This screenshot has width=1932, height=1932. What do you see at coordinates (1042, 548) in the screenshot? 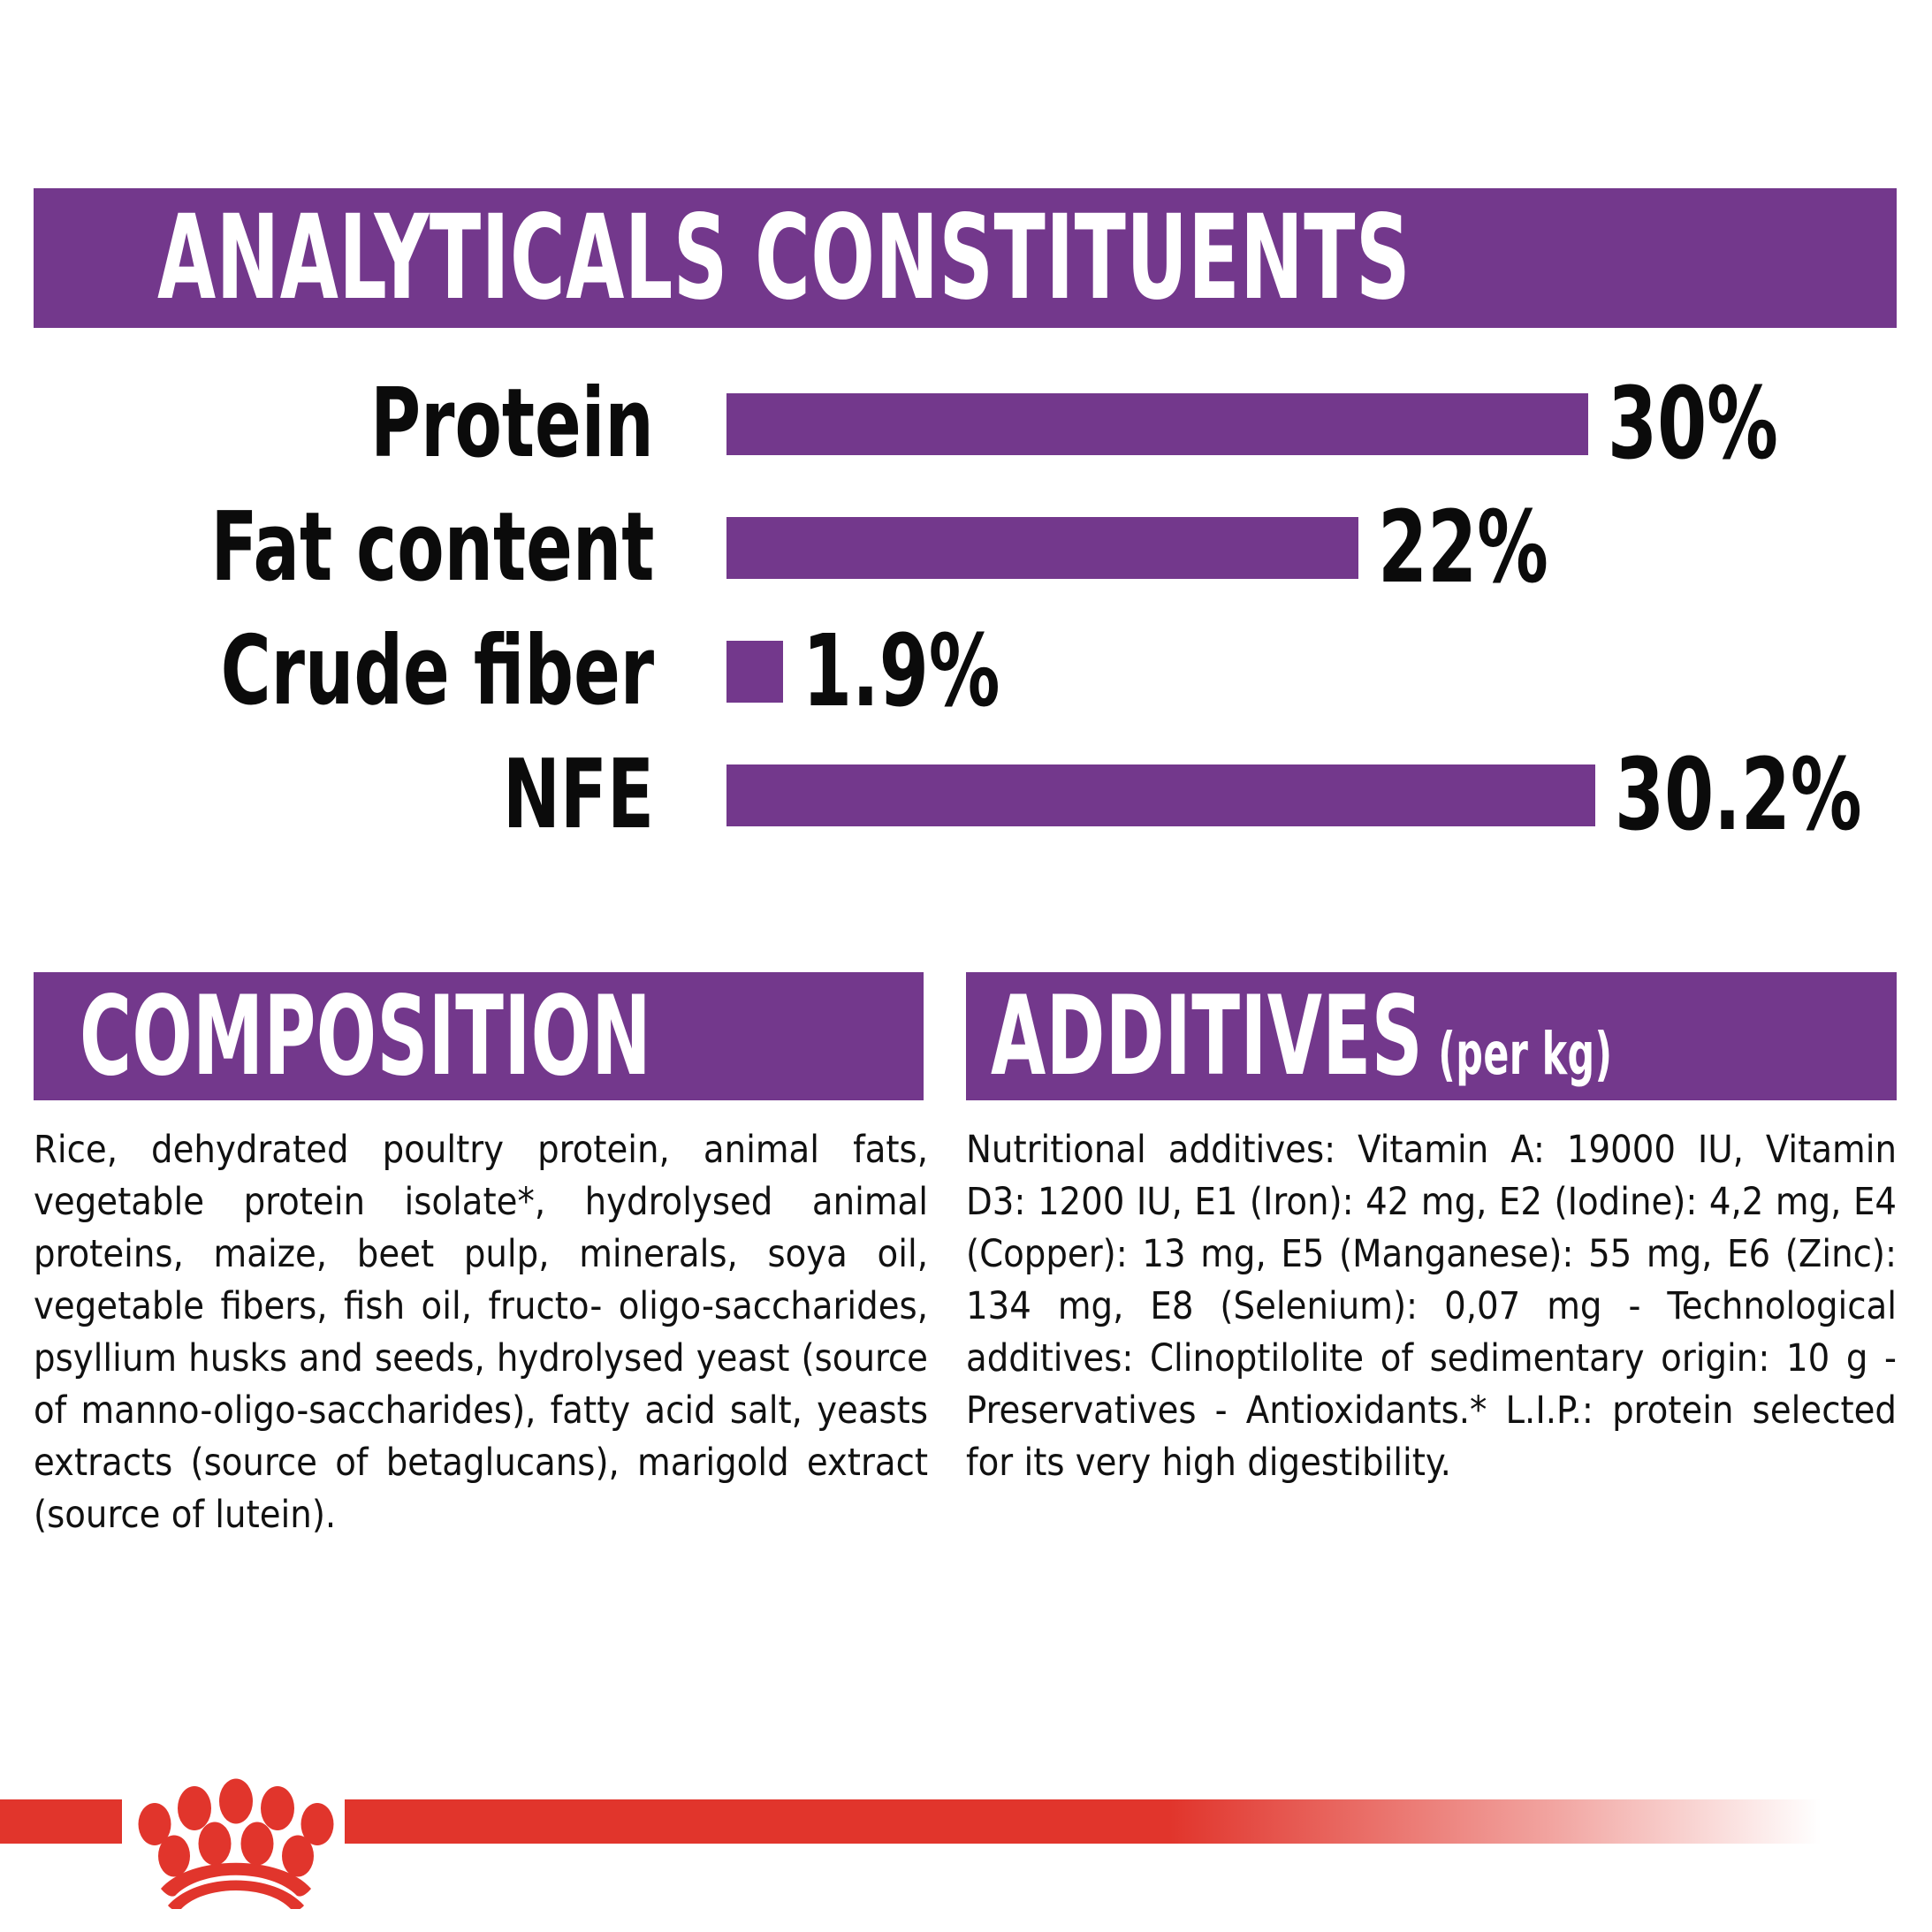
I see `bar-fill-fat-content` at bounding box center [1042, 548].